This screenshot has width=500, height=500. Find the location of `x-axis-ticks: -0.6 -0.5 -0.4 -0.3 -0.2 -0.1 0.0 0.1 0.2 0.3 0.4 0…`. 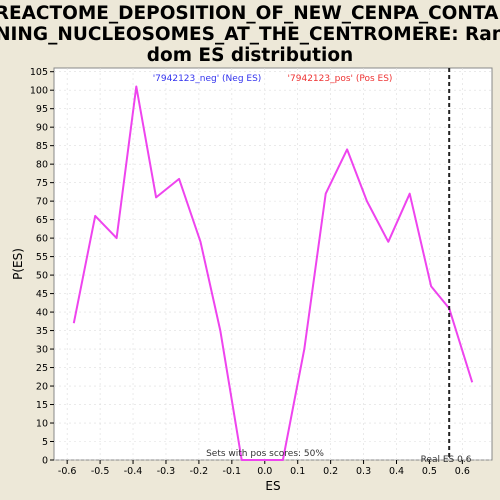

x-axis-ticks: -0.6 -0.5 -0.4 -0.3 -0.2 -0.1 0.0 0.1 0.2 0.3 0.4 0… is located at coordinates (264, 468).